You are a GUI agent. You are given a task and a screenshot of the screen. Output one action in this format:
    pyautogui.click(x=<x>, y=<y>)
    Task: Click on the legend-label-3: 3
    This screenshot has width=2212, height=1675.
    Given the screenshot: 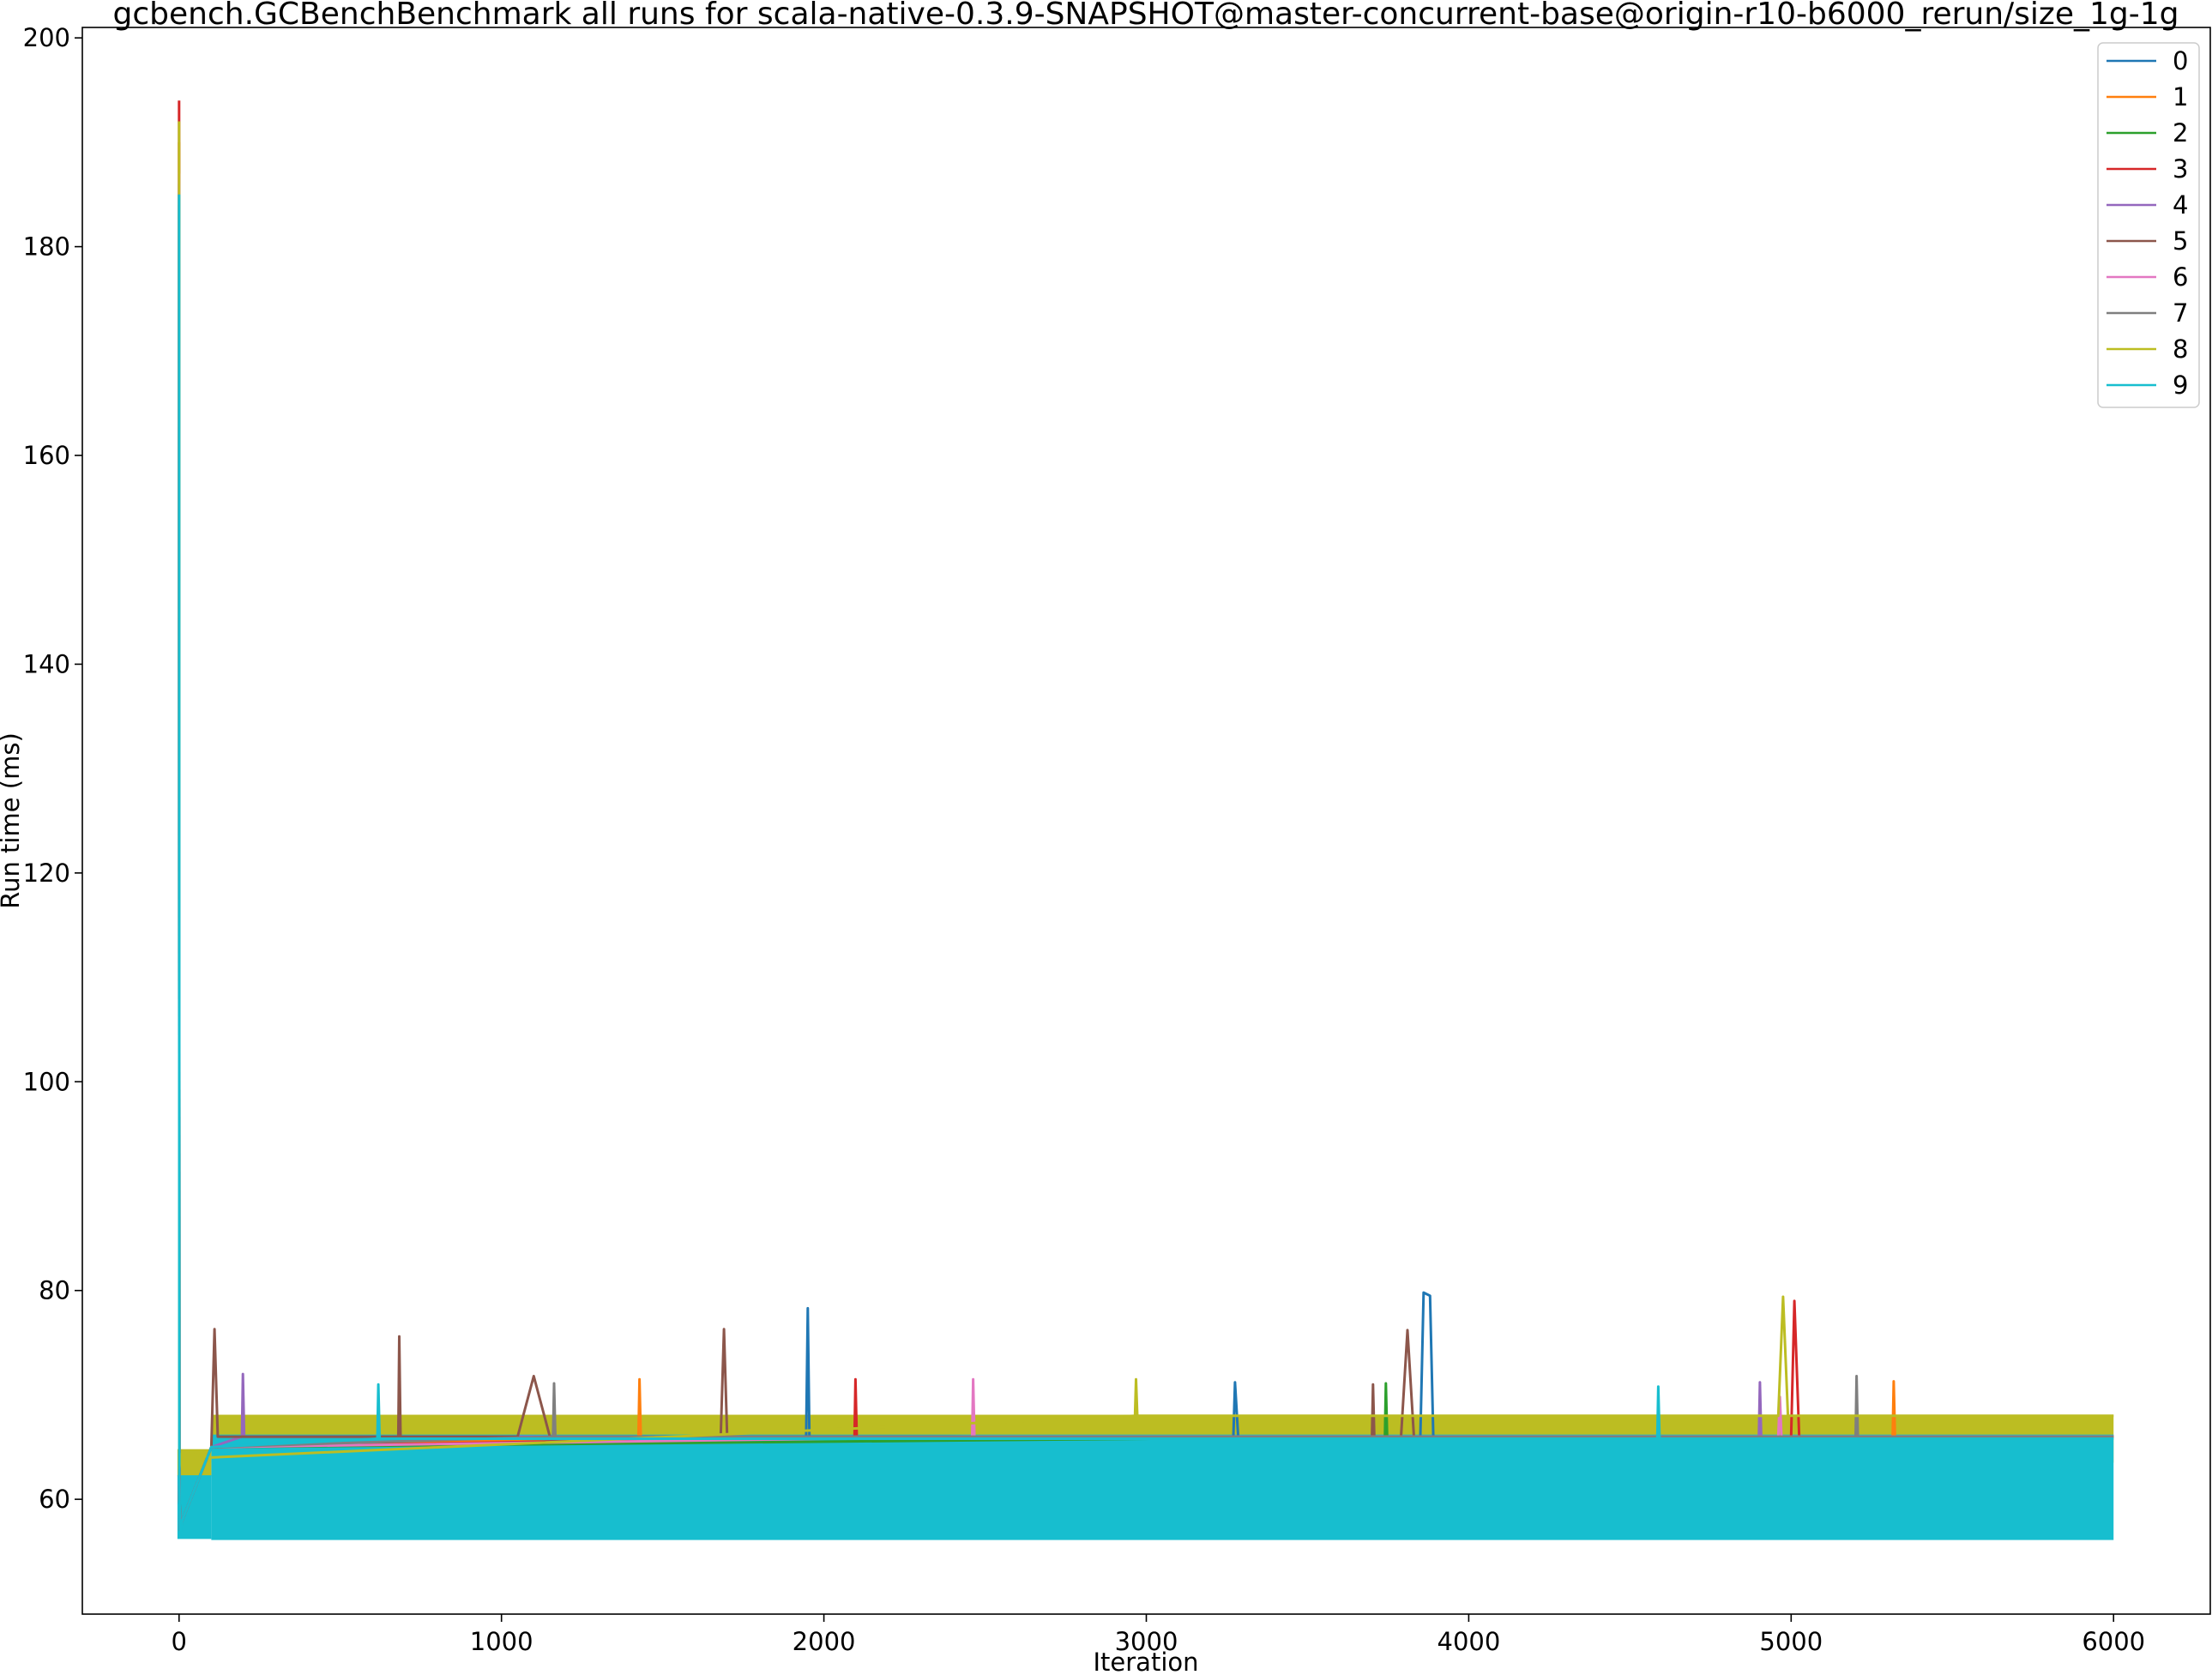 What is the action you would take?
    pyautogui.click(x=2180, y=169)
    